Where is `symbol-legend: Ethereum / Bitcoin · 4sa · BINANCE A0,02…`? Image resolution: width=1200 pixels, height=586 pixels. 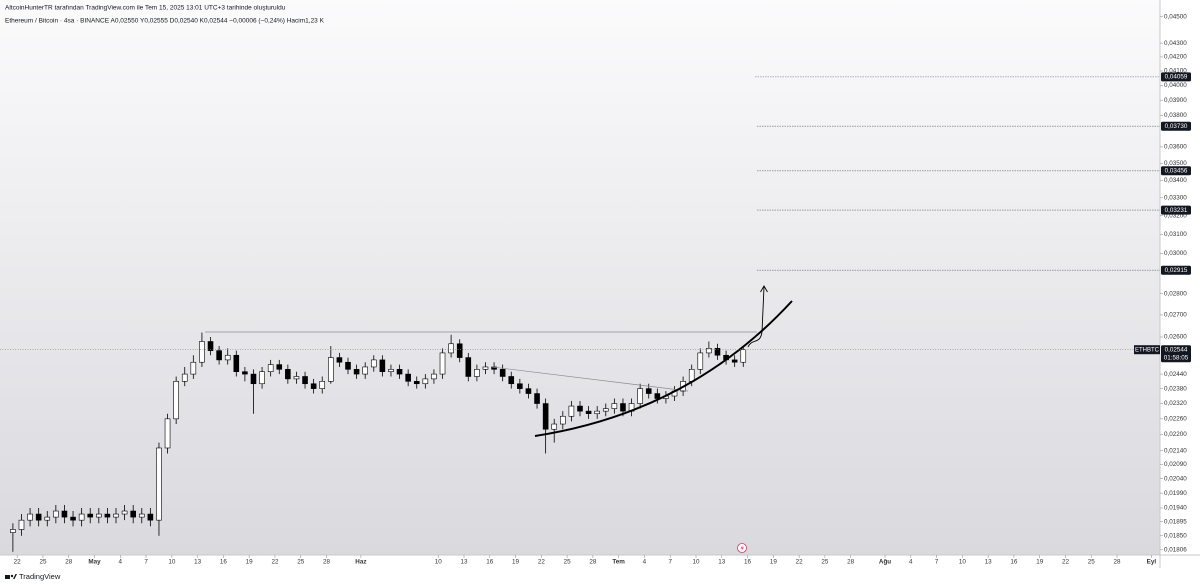 symbol-legend: Ethereum / Bitcoin · 4sa · BINANCE A0,02… is located at coordinates (165, 21).